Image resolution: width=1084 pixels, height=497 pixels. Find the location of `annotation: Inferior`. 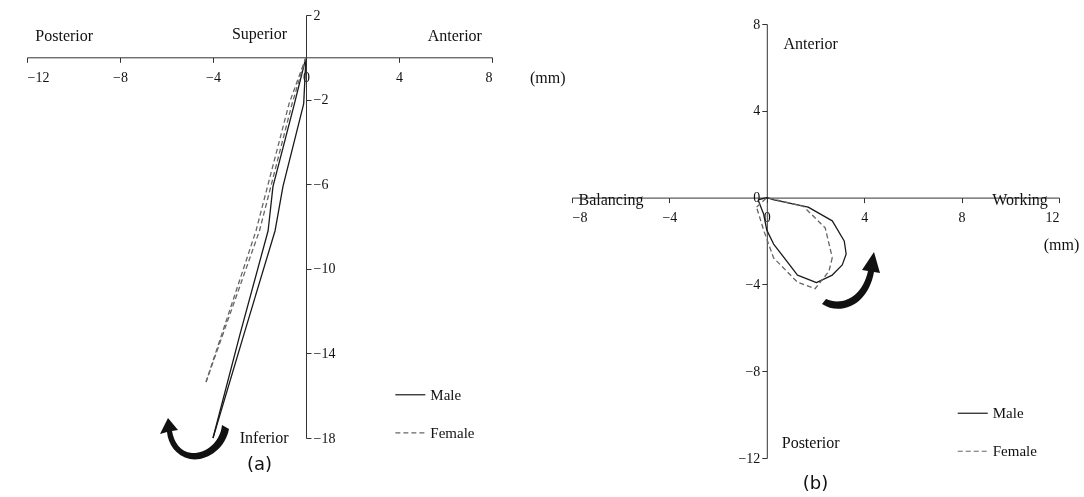

annotation: Inferior is located at coordinates (264, 437).